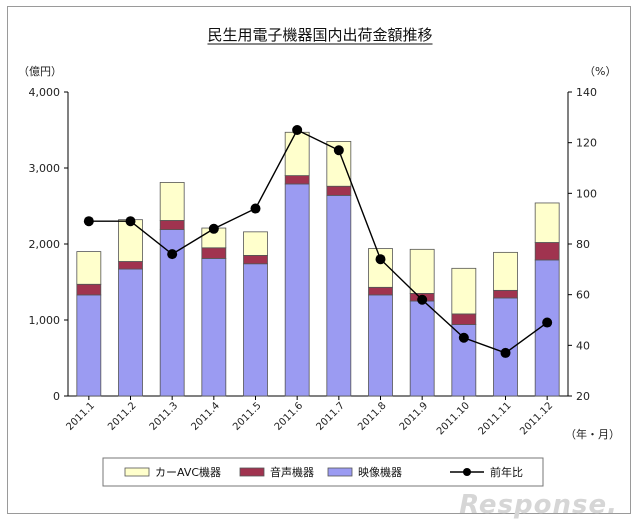 This screenshot has width=640, height=526. I want to click on left-tick-label: 0, so click(56, 396).